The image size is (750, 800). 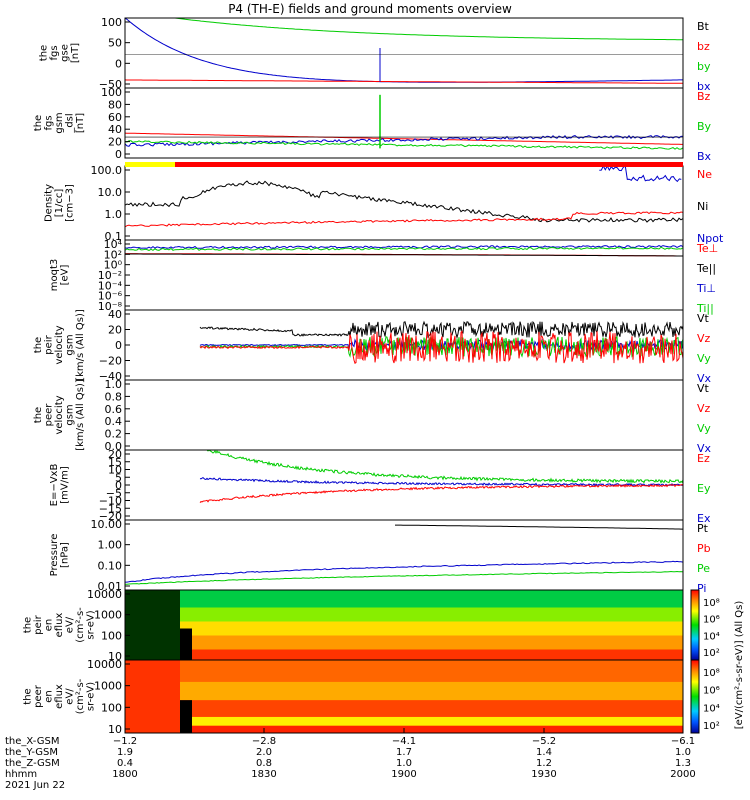 What do you see at coordinates (711, 636) in the screenshot?
I see `colorbar-tick: 10⁴` at bounding box center [711, 636].